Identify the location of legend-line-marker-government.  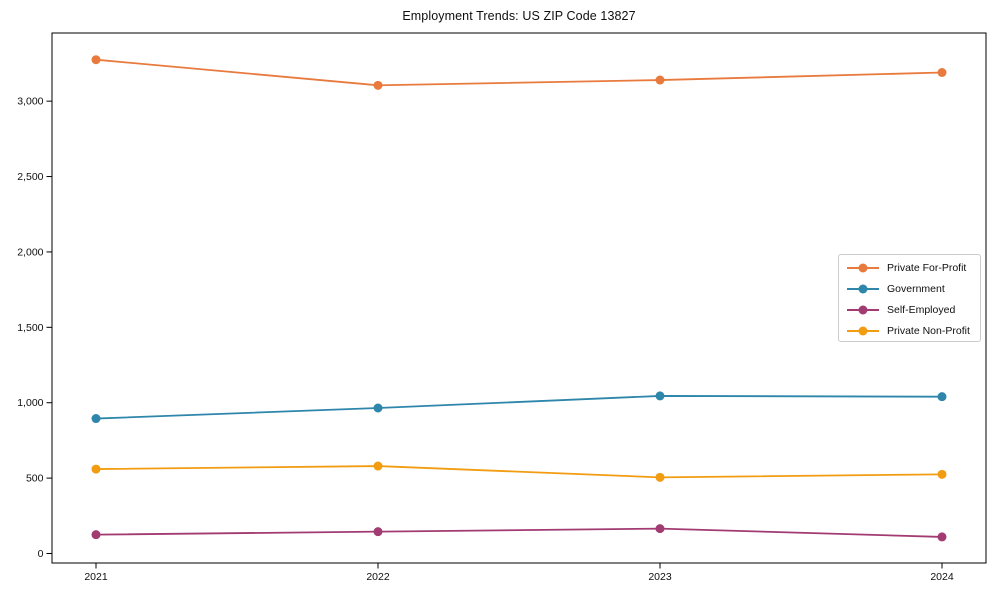
(863, 289).